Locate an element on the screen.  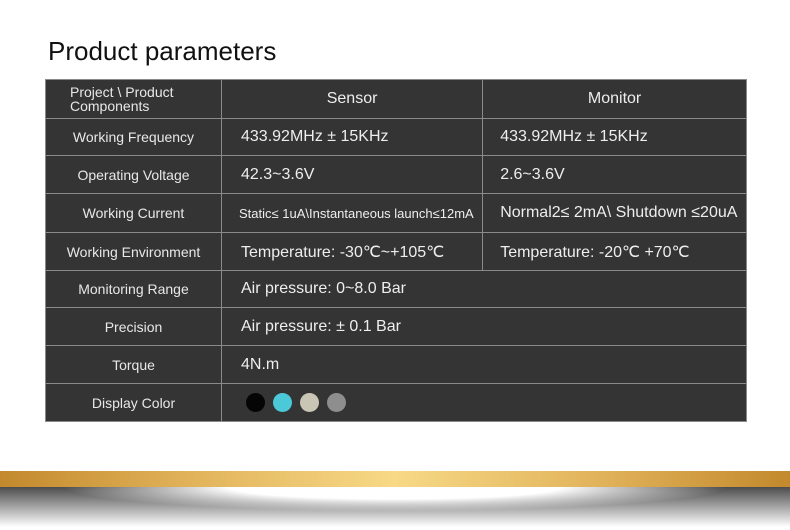
table-row: Monitoring Range Air pressure: 0~8.0 Bar is located at coordinates (396, 289).